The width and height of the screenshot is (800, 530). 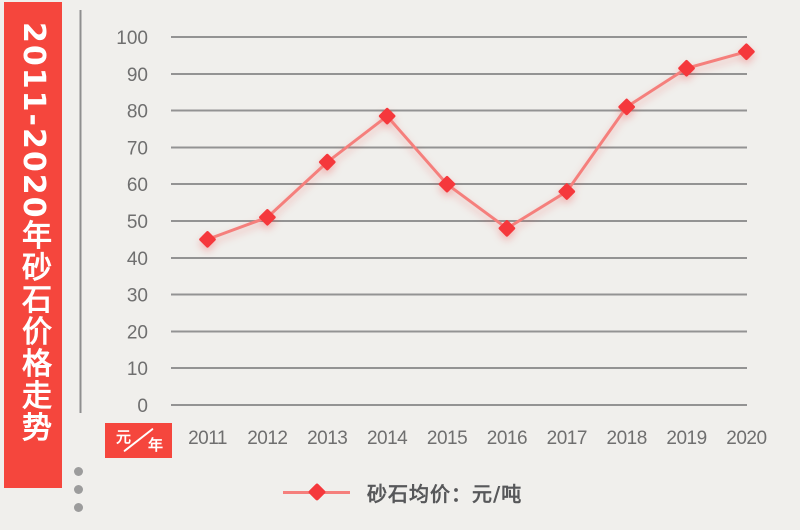 I want to click on y-tick-label: 80, so click(x=137, y=112).